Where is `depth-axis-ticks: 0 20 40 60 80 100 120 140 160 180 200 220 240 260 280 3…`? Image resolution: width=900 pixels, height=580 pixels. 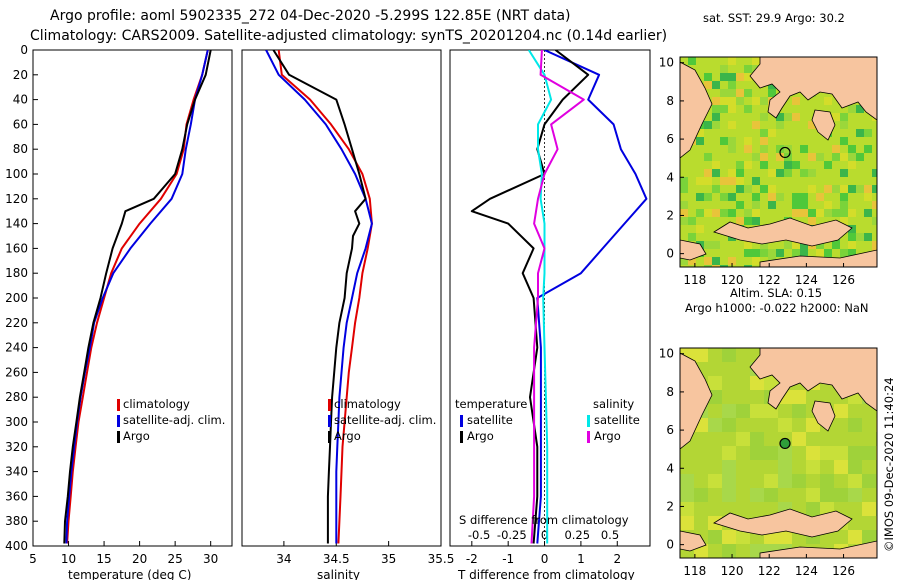
depth-axis-ticks: 0 20 40 60 80 100 120 140 160 180 200 220 240 260 280 3… is located at coordinates (21, 298).